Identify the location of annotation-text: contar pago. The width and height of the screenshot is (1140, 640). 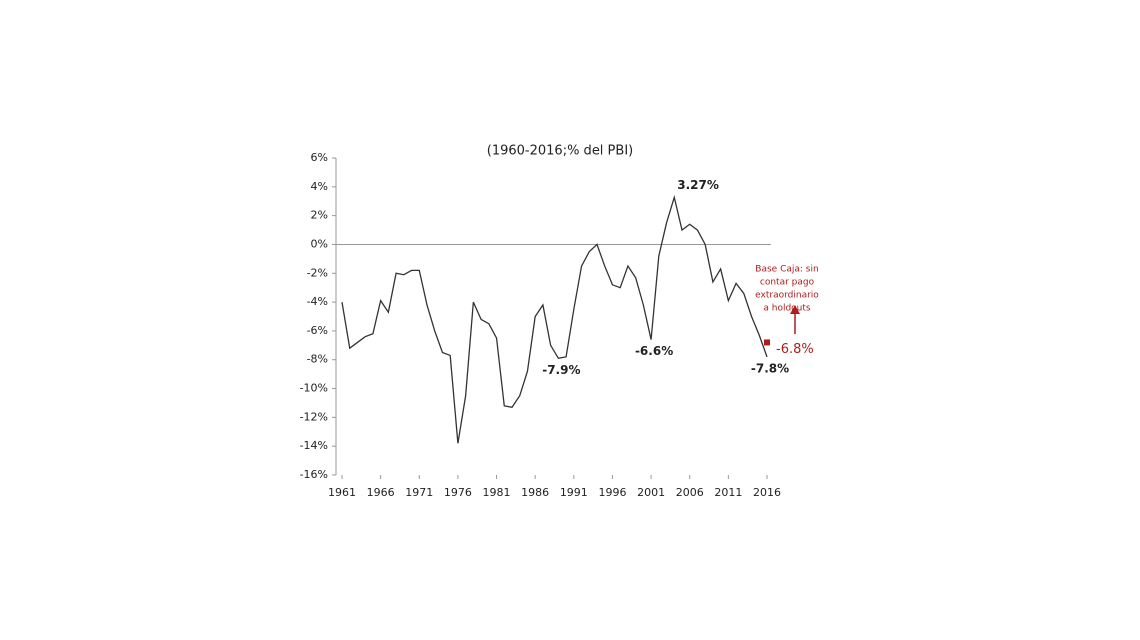
(787, 283).